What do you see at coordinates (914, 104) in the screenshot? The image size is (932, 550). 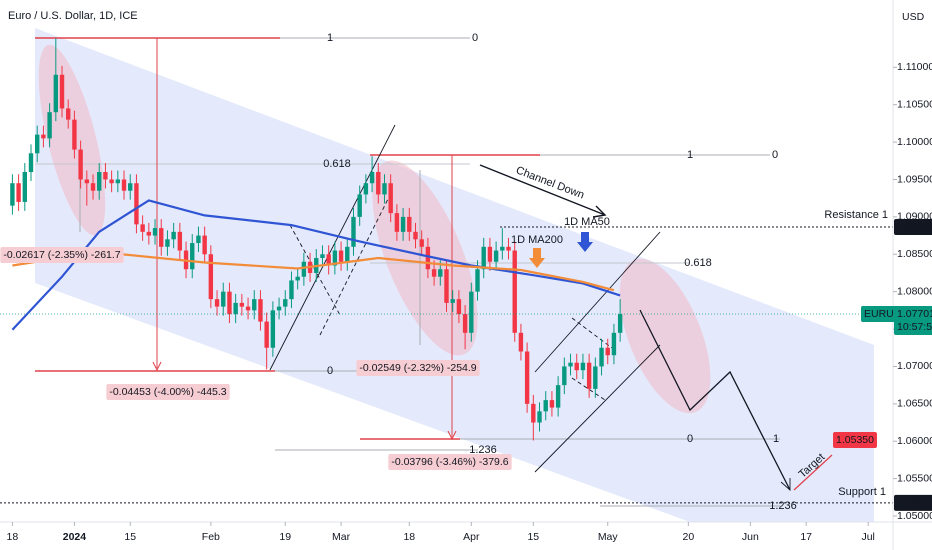 I see `y-tick-label: 1.10500` at bounding box center [914, 104].